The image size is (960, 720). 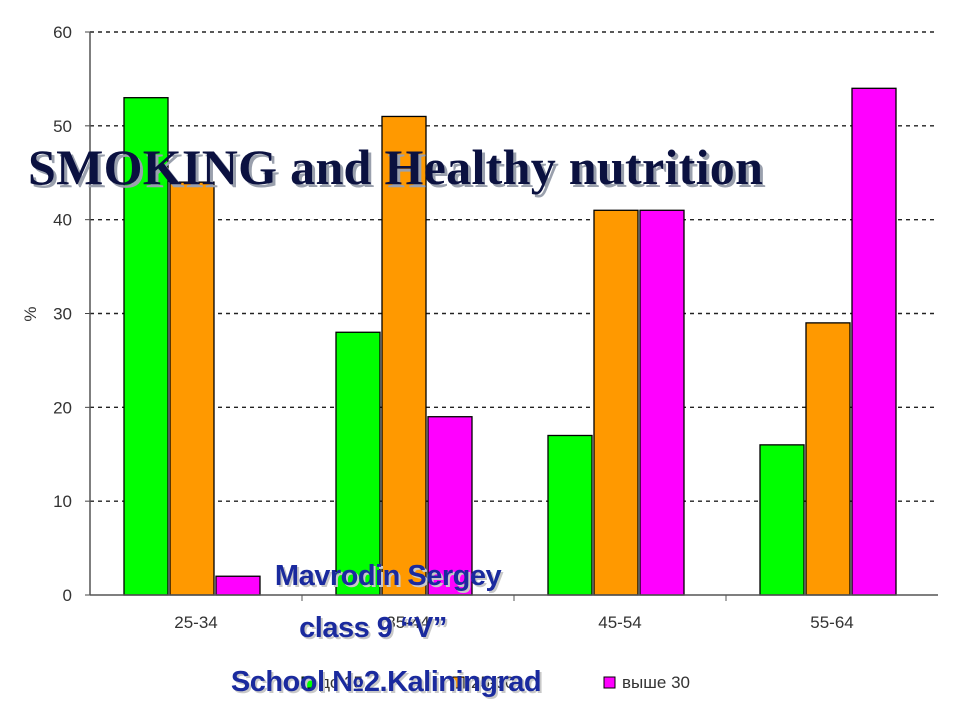 What do you see at coordinates (570, 515) in the screenshot?
I see `bar-до-25-45-54` at bounding box center [570, 515].